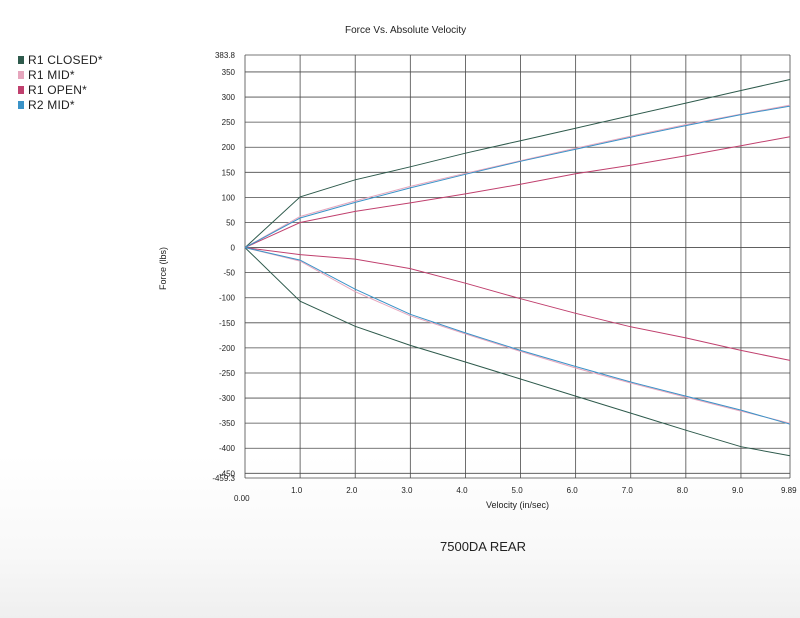  Describe the element at coordinates (242, 498) in the screenshot. I see `x-tick-label: 0.00` at that location.